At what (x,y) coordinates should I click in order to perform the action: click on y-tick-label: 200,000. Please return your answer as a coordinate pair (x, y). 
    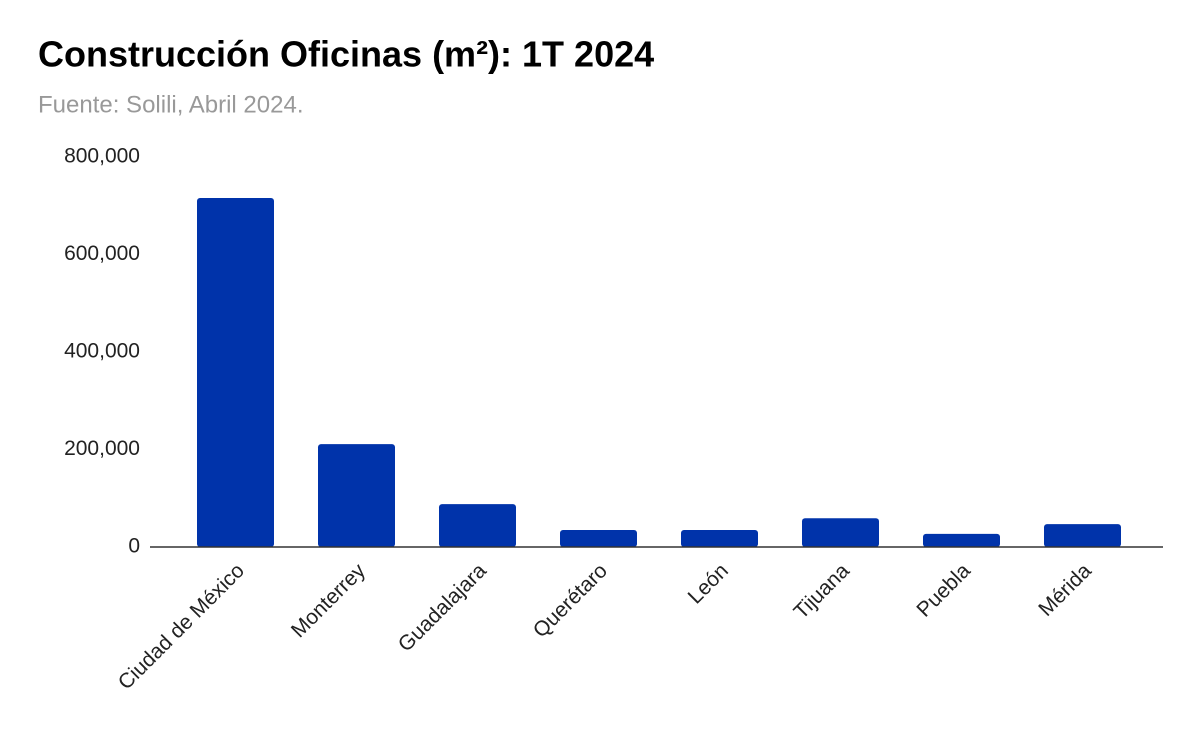
    Looking at the image, I should click on (102, 448).